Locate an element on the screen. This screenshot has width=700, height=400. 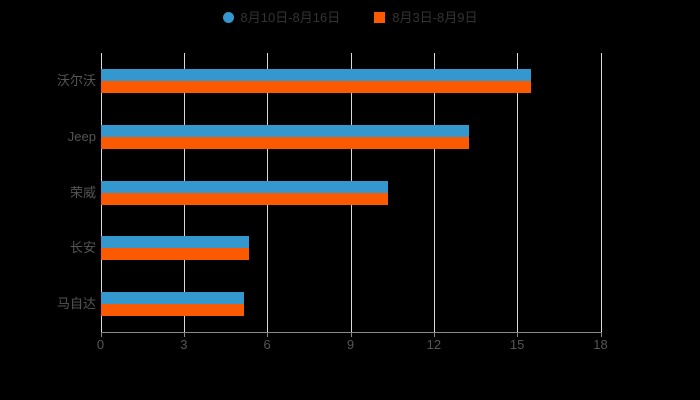
legend-label: 8月10日-8月16日 is located at coordinates (290, 17).